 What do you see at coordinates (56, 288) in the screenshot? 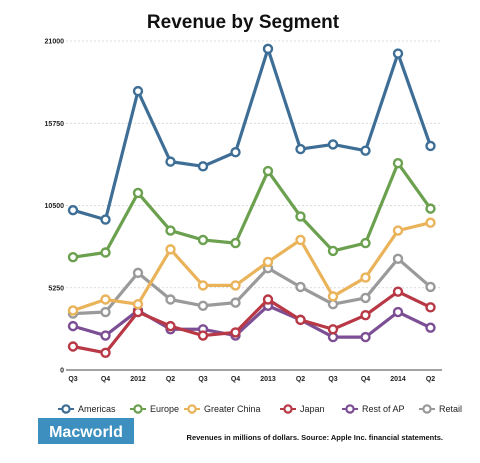
I see `y-tick-label: 5250` at bounding box center [56, 288].